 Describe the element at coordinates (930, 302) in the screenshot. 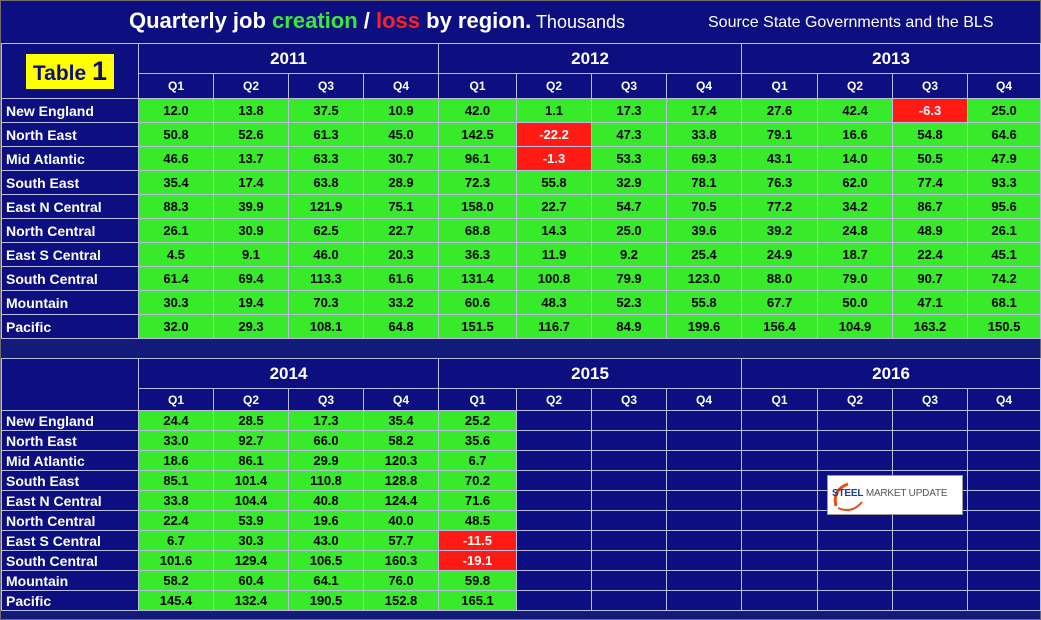

I see `value-cell: 47.1` at that location.